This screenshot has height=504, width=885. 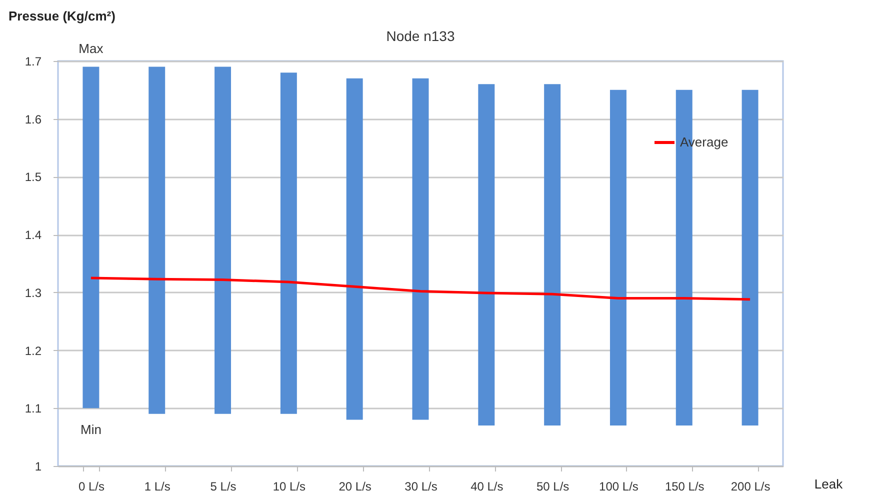 What do you see at coordinates (829, 484) in the screenshot?
I see `x-axis-title: Leak` at bounding box center [829, 484].